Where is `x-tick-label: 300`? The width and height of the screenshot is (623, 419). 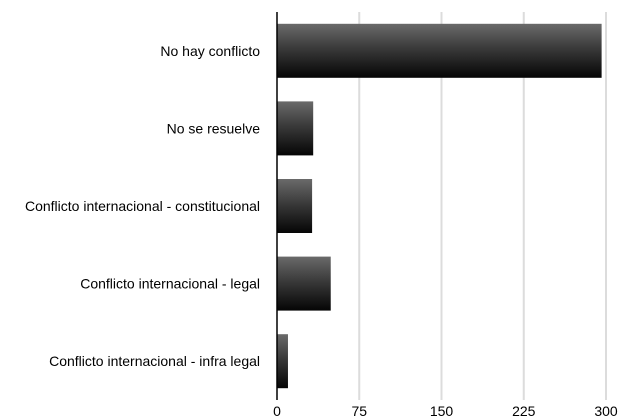
x-tick-label: 300 is located at coordinates (606, 411).